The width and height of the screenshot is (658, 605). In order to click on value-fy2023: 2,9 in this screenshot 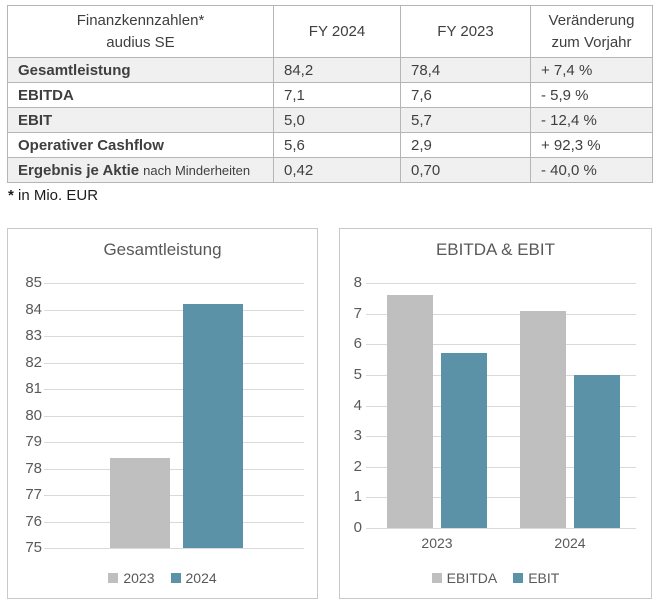, I will do `click(465, 145)`.